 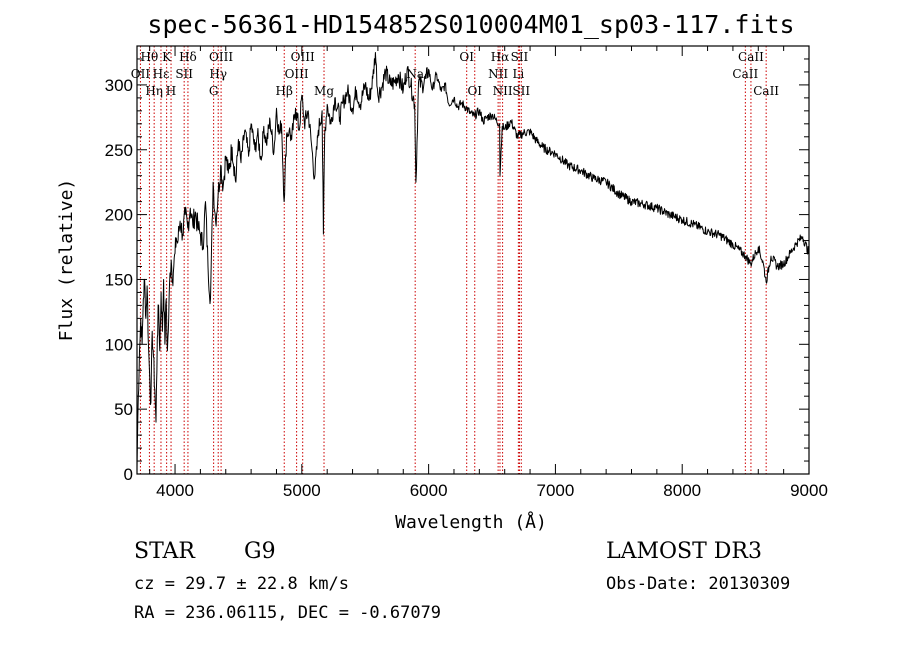 What do you see at coordinates (556, 490) in the screenshot?
I see `x-tick-label: 7000` at bounding box center [556, 490].